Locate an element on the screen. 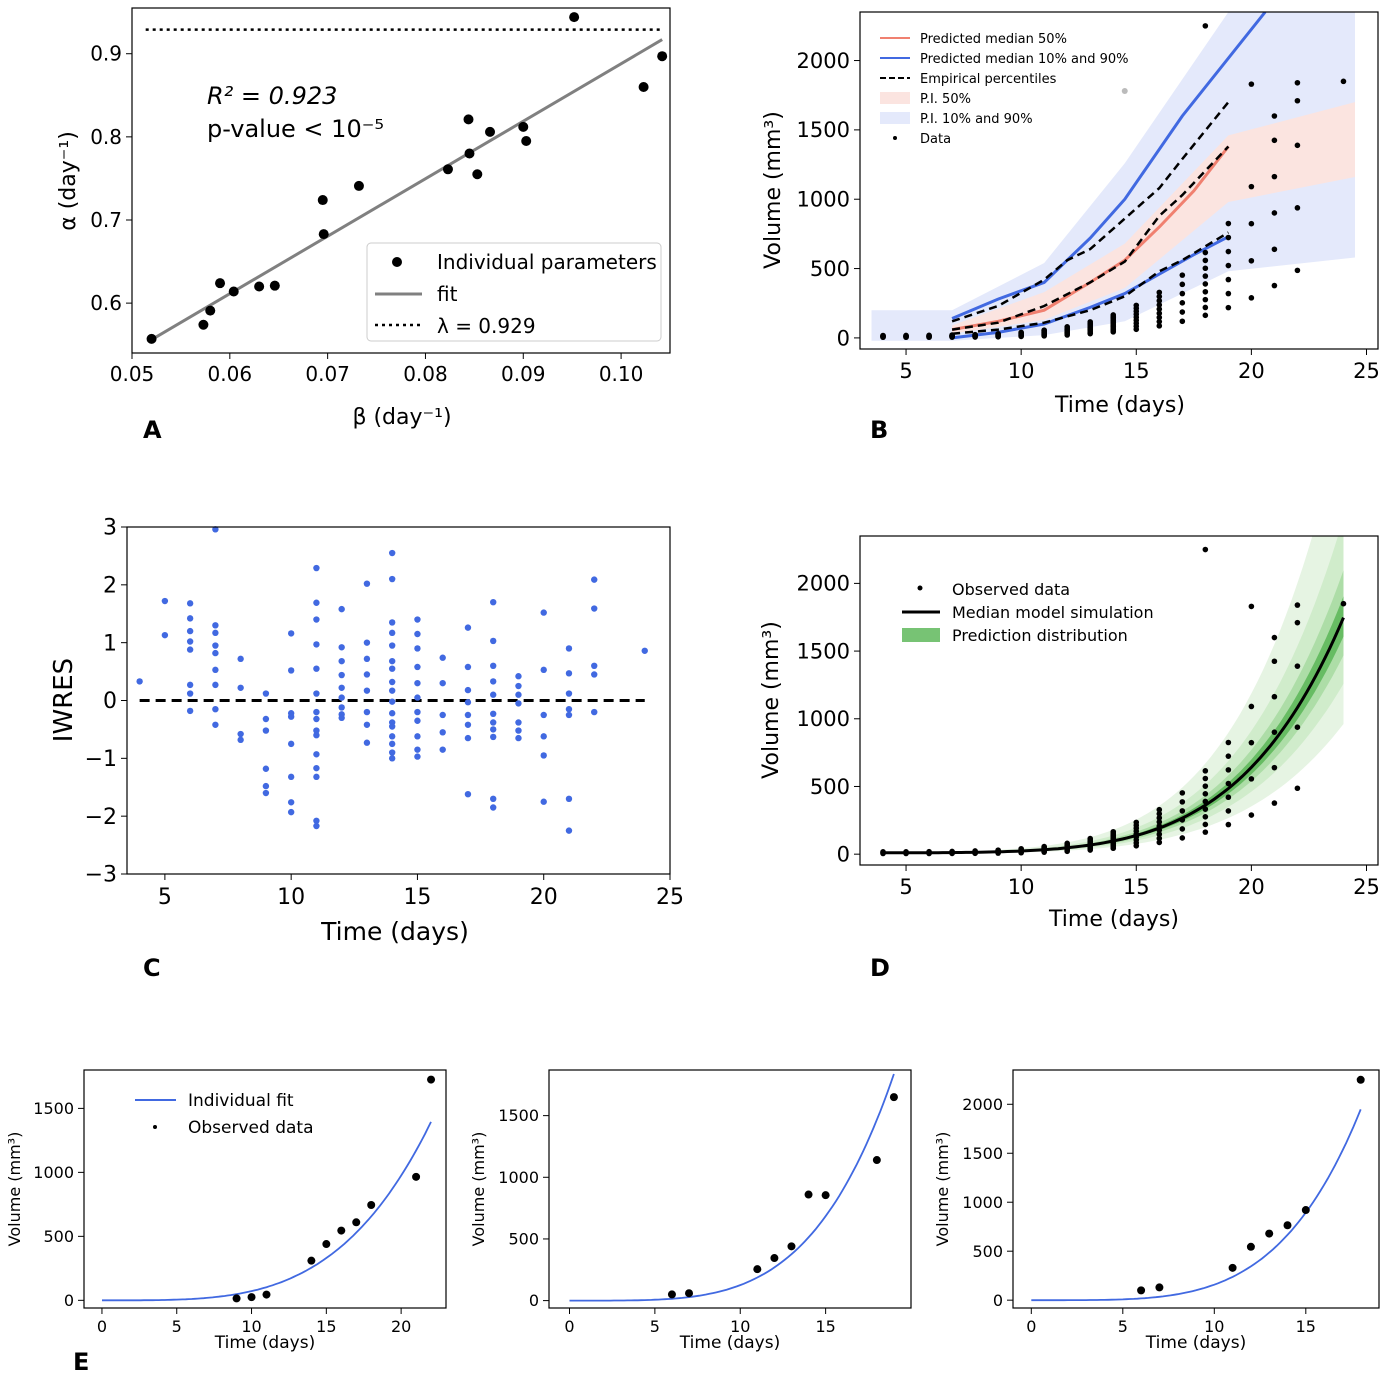  y-tick-label: 500 is located at coordinates (987, 1251).